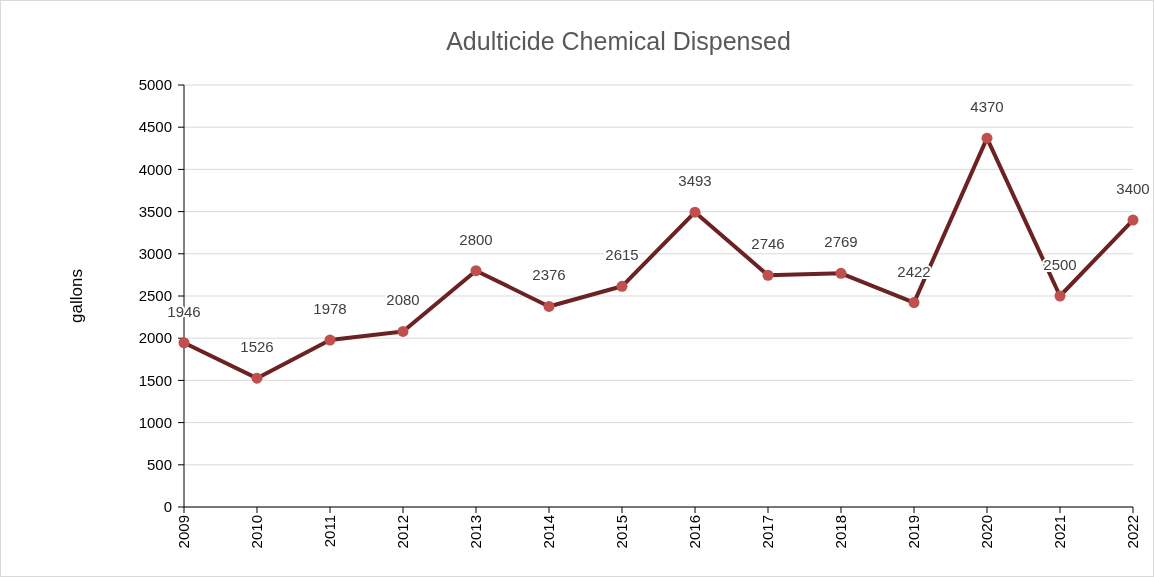  Describe the element at coordinates (1133, 189) in the screenshot. I see `data-label: 3400` at that location.